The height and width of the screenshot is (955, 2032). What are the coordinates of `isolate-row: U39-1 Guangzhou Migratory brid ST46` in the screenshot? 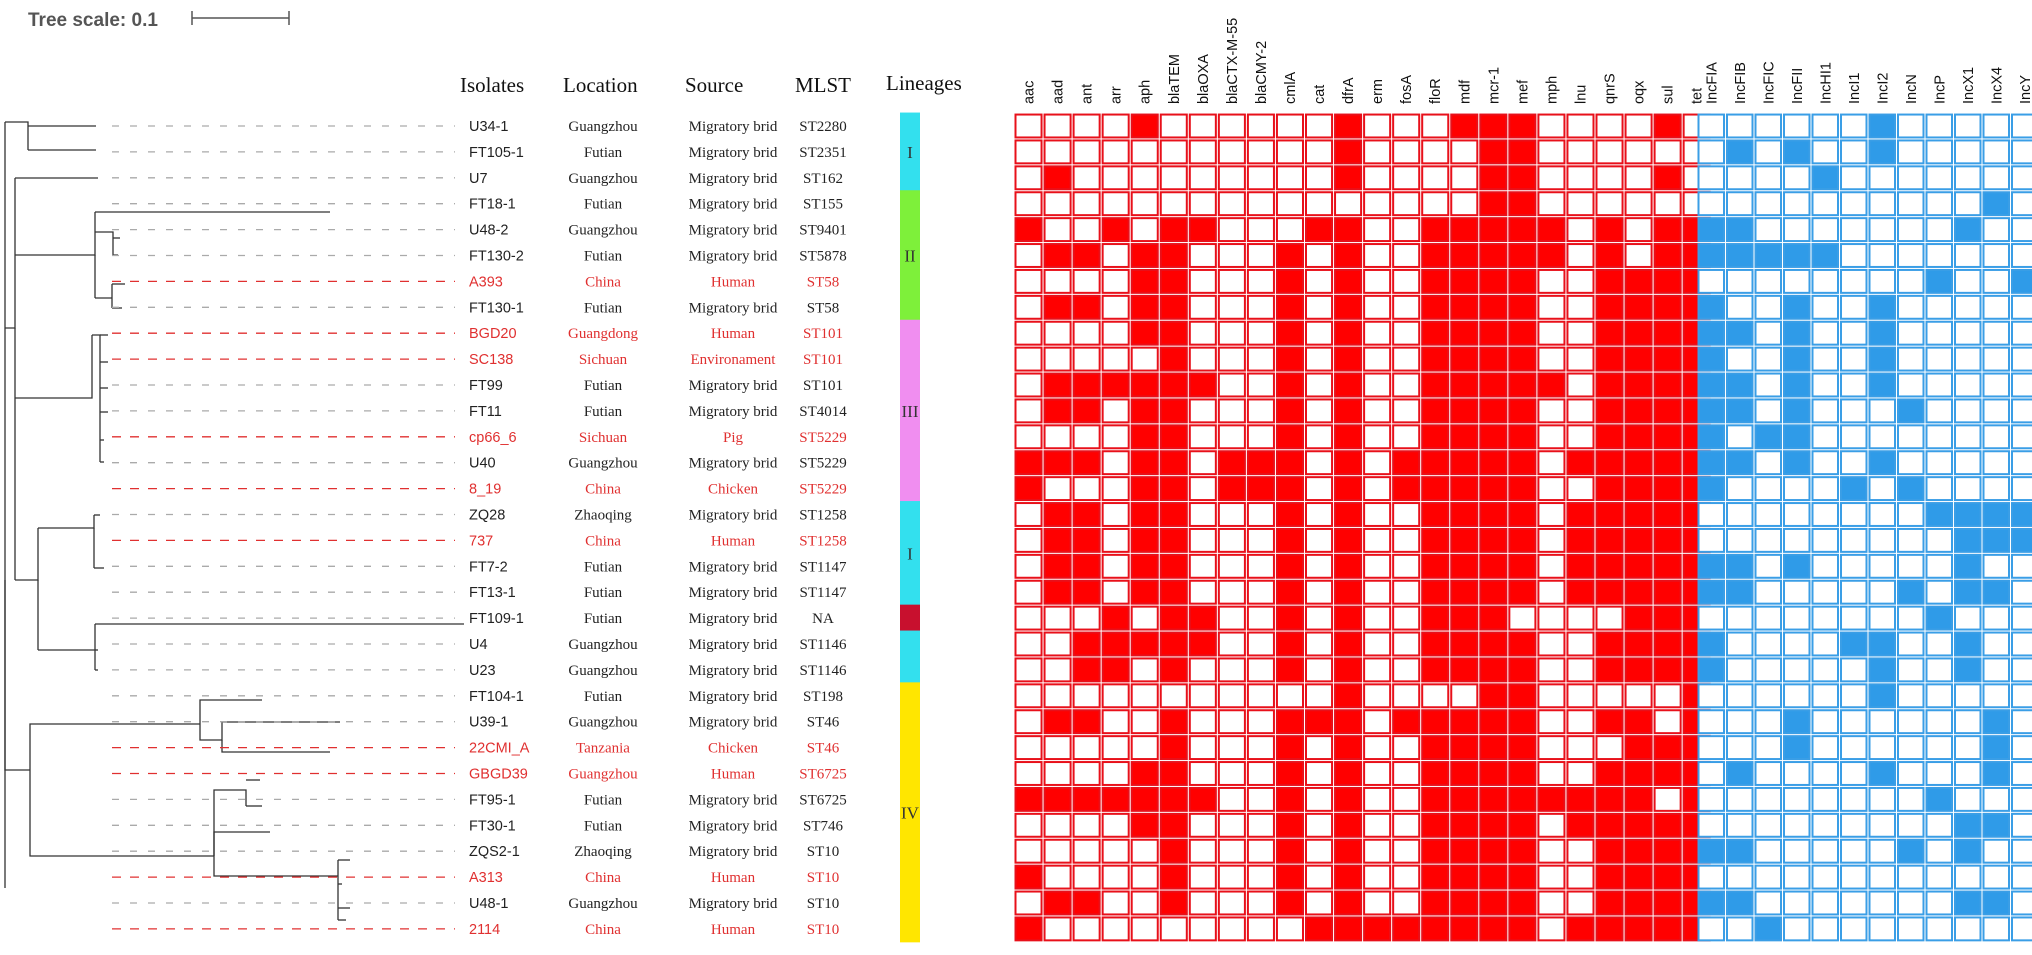 It's located at (654, 723).